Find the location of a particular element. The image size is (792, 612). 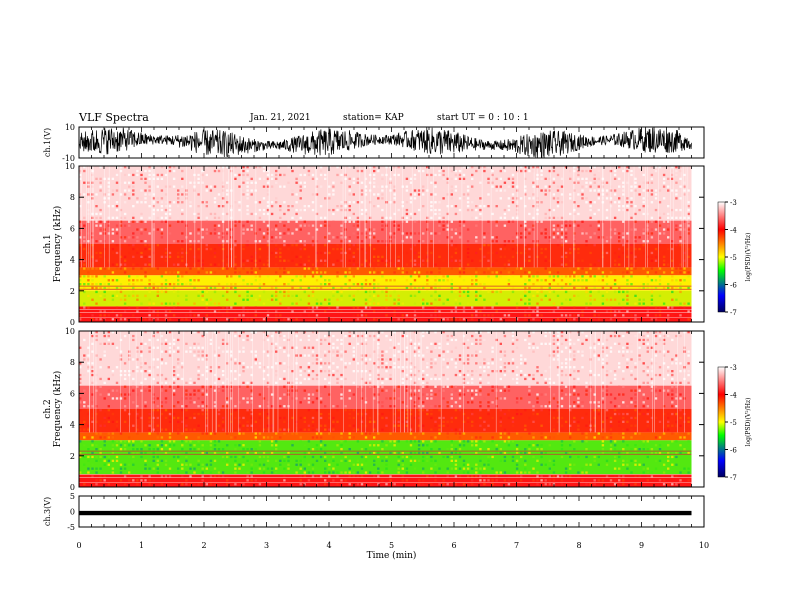

date-label: Jan. 21, 2021 is located at coordinates (280, 118).